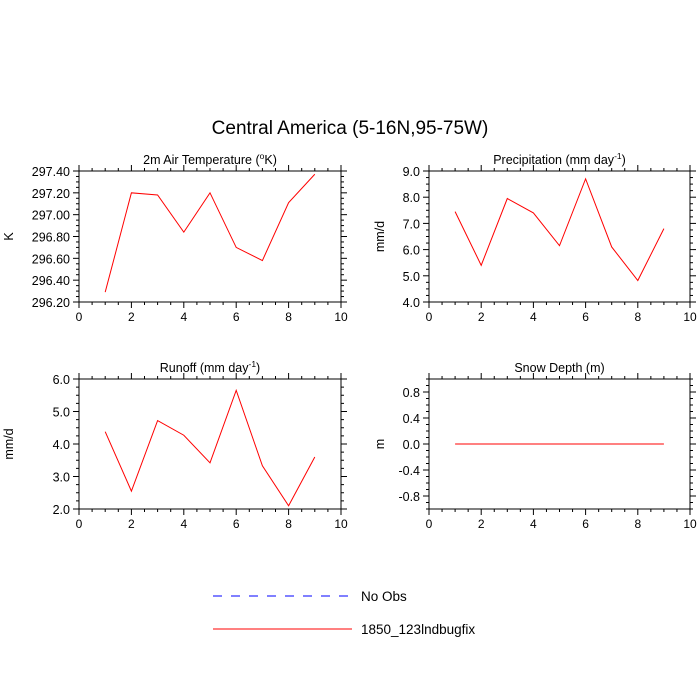  I want to click on y-tick-label: 9.0, so click(411, 172).